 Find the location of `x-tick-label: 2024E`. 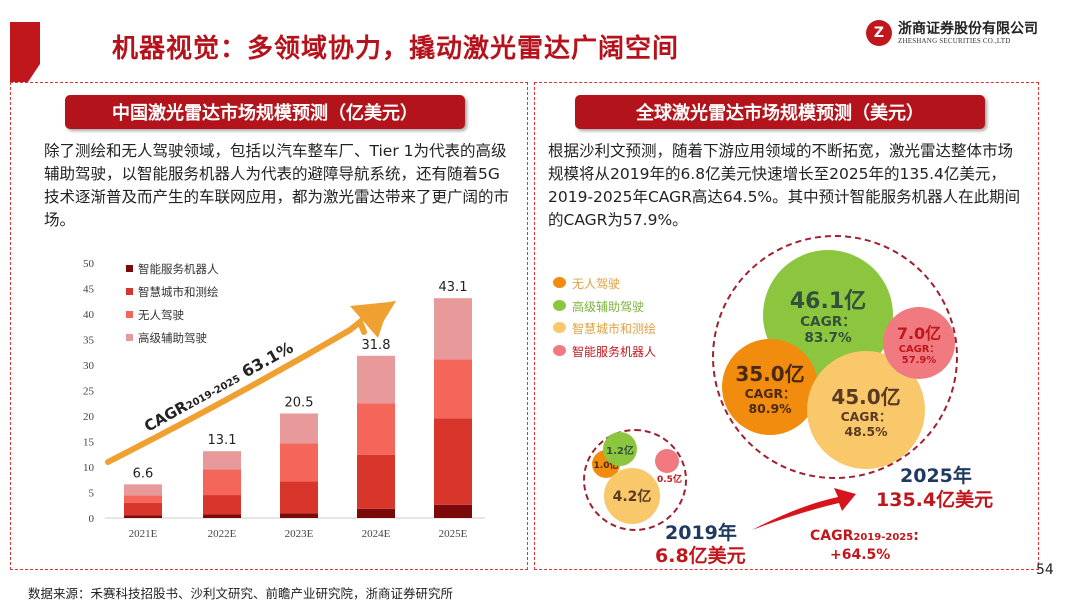

x-tick-label: 2024E is located at coordinates (376, 534).